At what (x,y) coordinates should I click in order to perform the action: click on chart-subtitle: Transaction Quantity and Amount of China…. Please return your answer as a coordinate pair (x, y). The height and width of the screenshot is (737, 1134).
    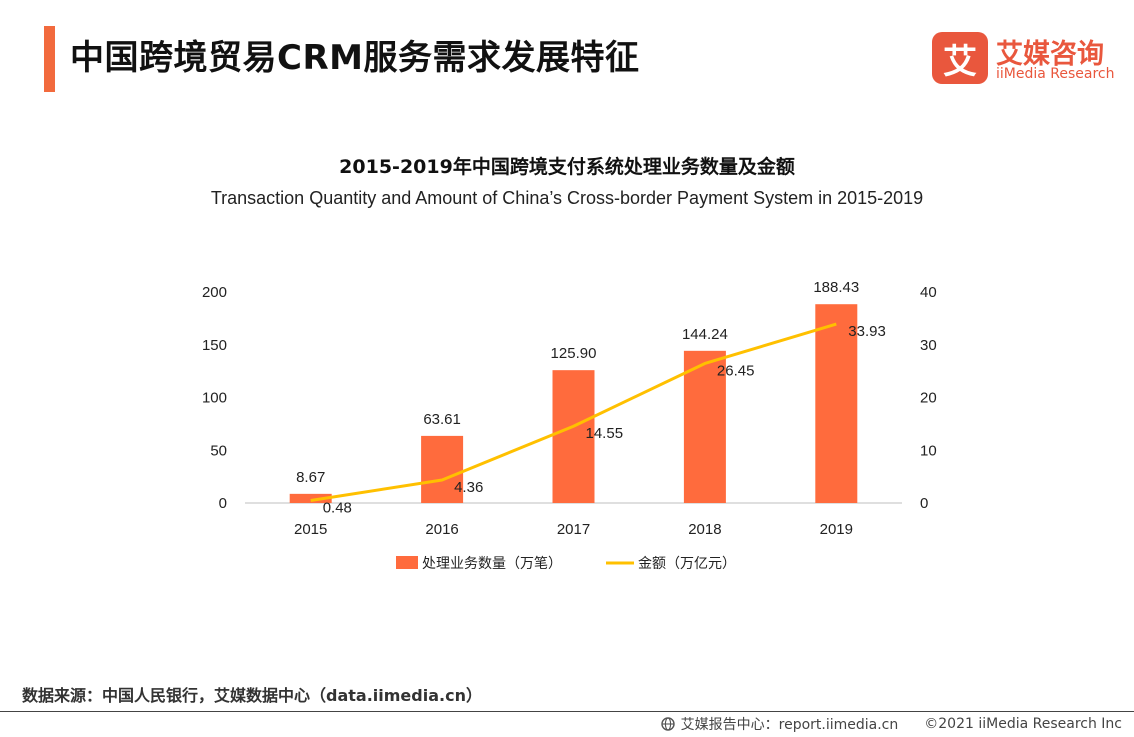
    Looking at the image, I should click on (567, 198).